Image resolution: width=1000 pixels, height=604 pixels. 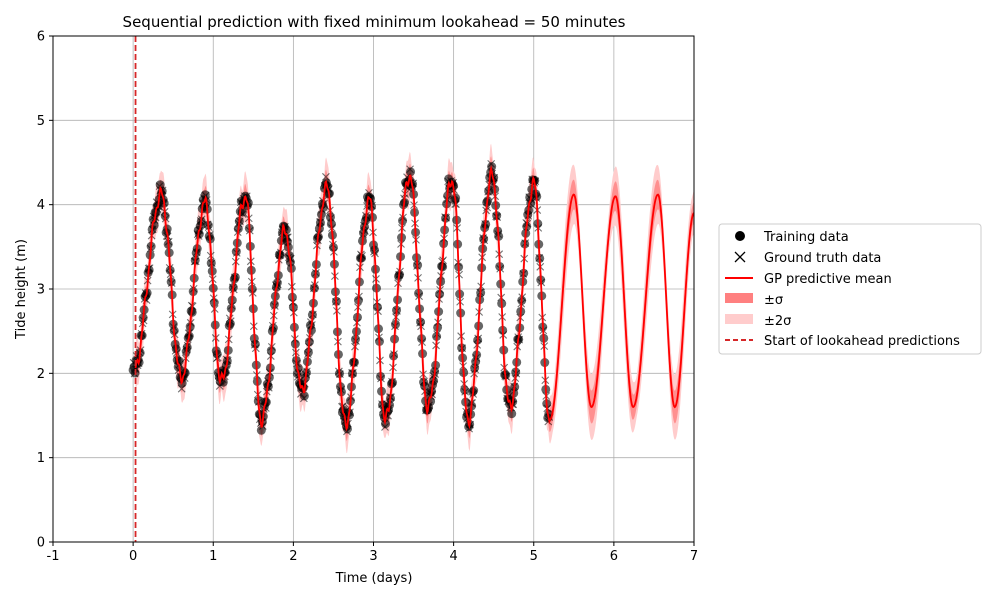 I want to click on y-tick-label: 6, so click(x=41, y=37).